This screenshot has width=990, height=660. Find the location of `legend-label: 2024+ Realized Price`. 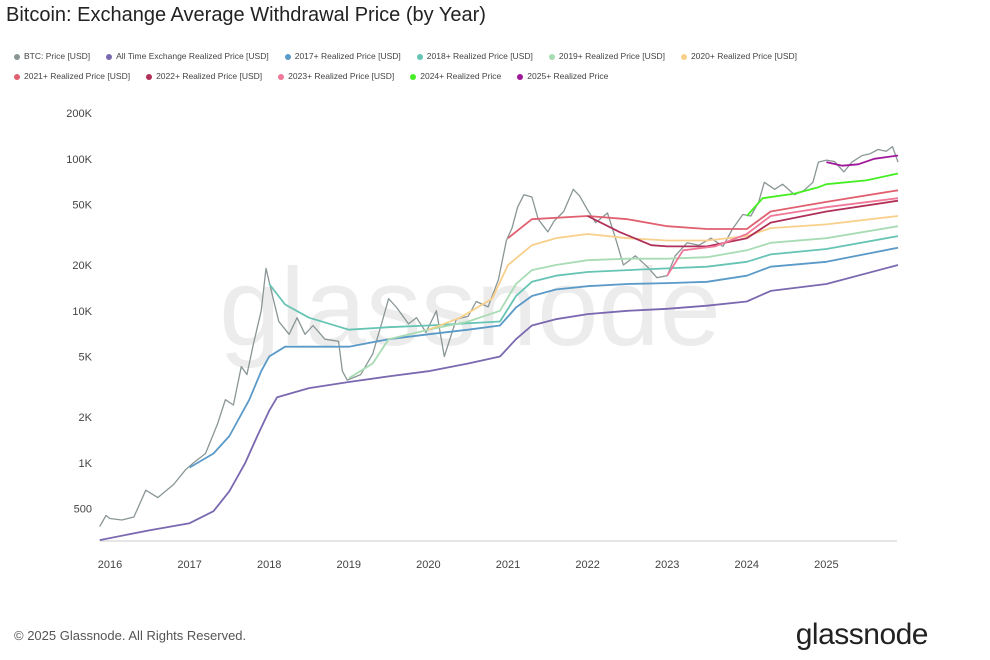

legend-label: 2024+ Realized Price is located at coordinates (461, 76).